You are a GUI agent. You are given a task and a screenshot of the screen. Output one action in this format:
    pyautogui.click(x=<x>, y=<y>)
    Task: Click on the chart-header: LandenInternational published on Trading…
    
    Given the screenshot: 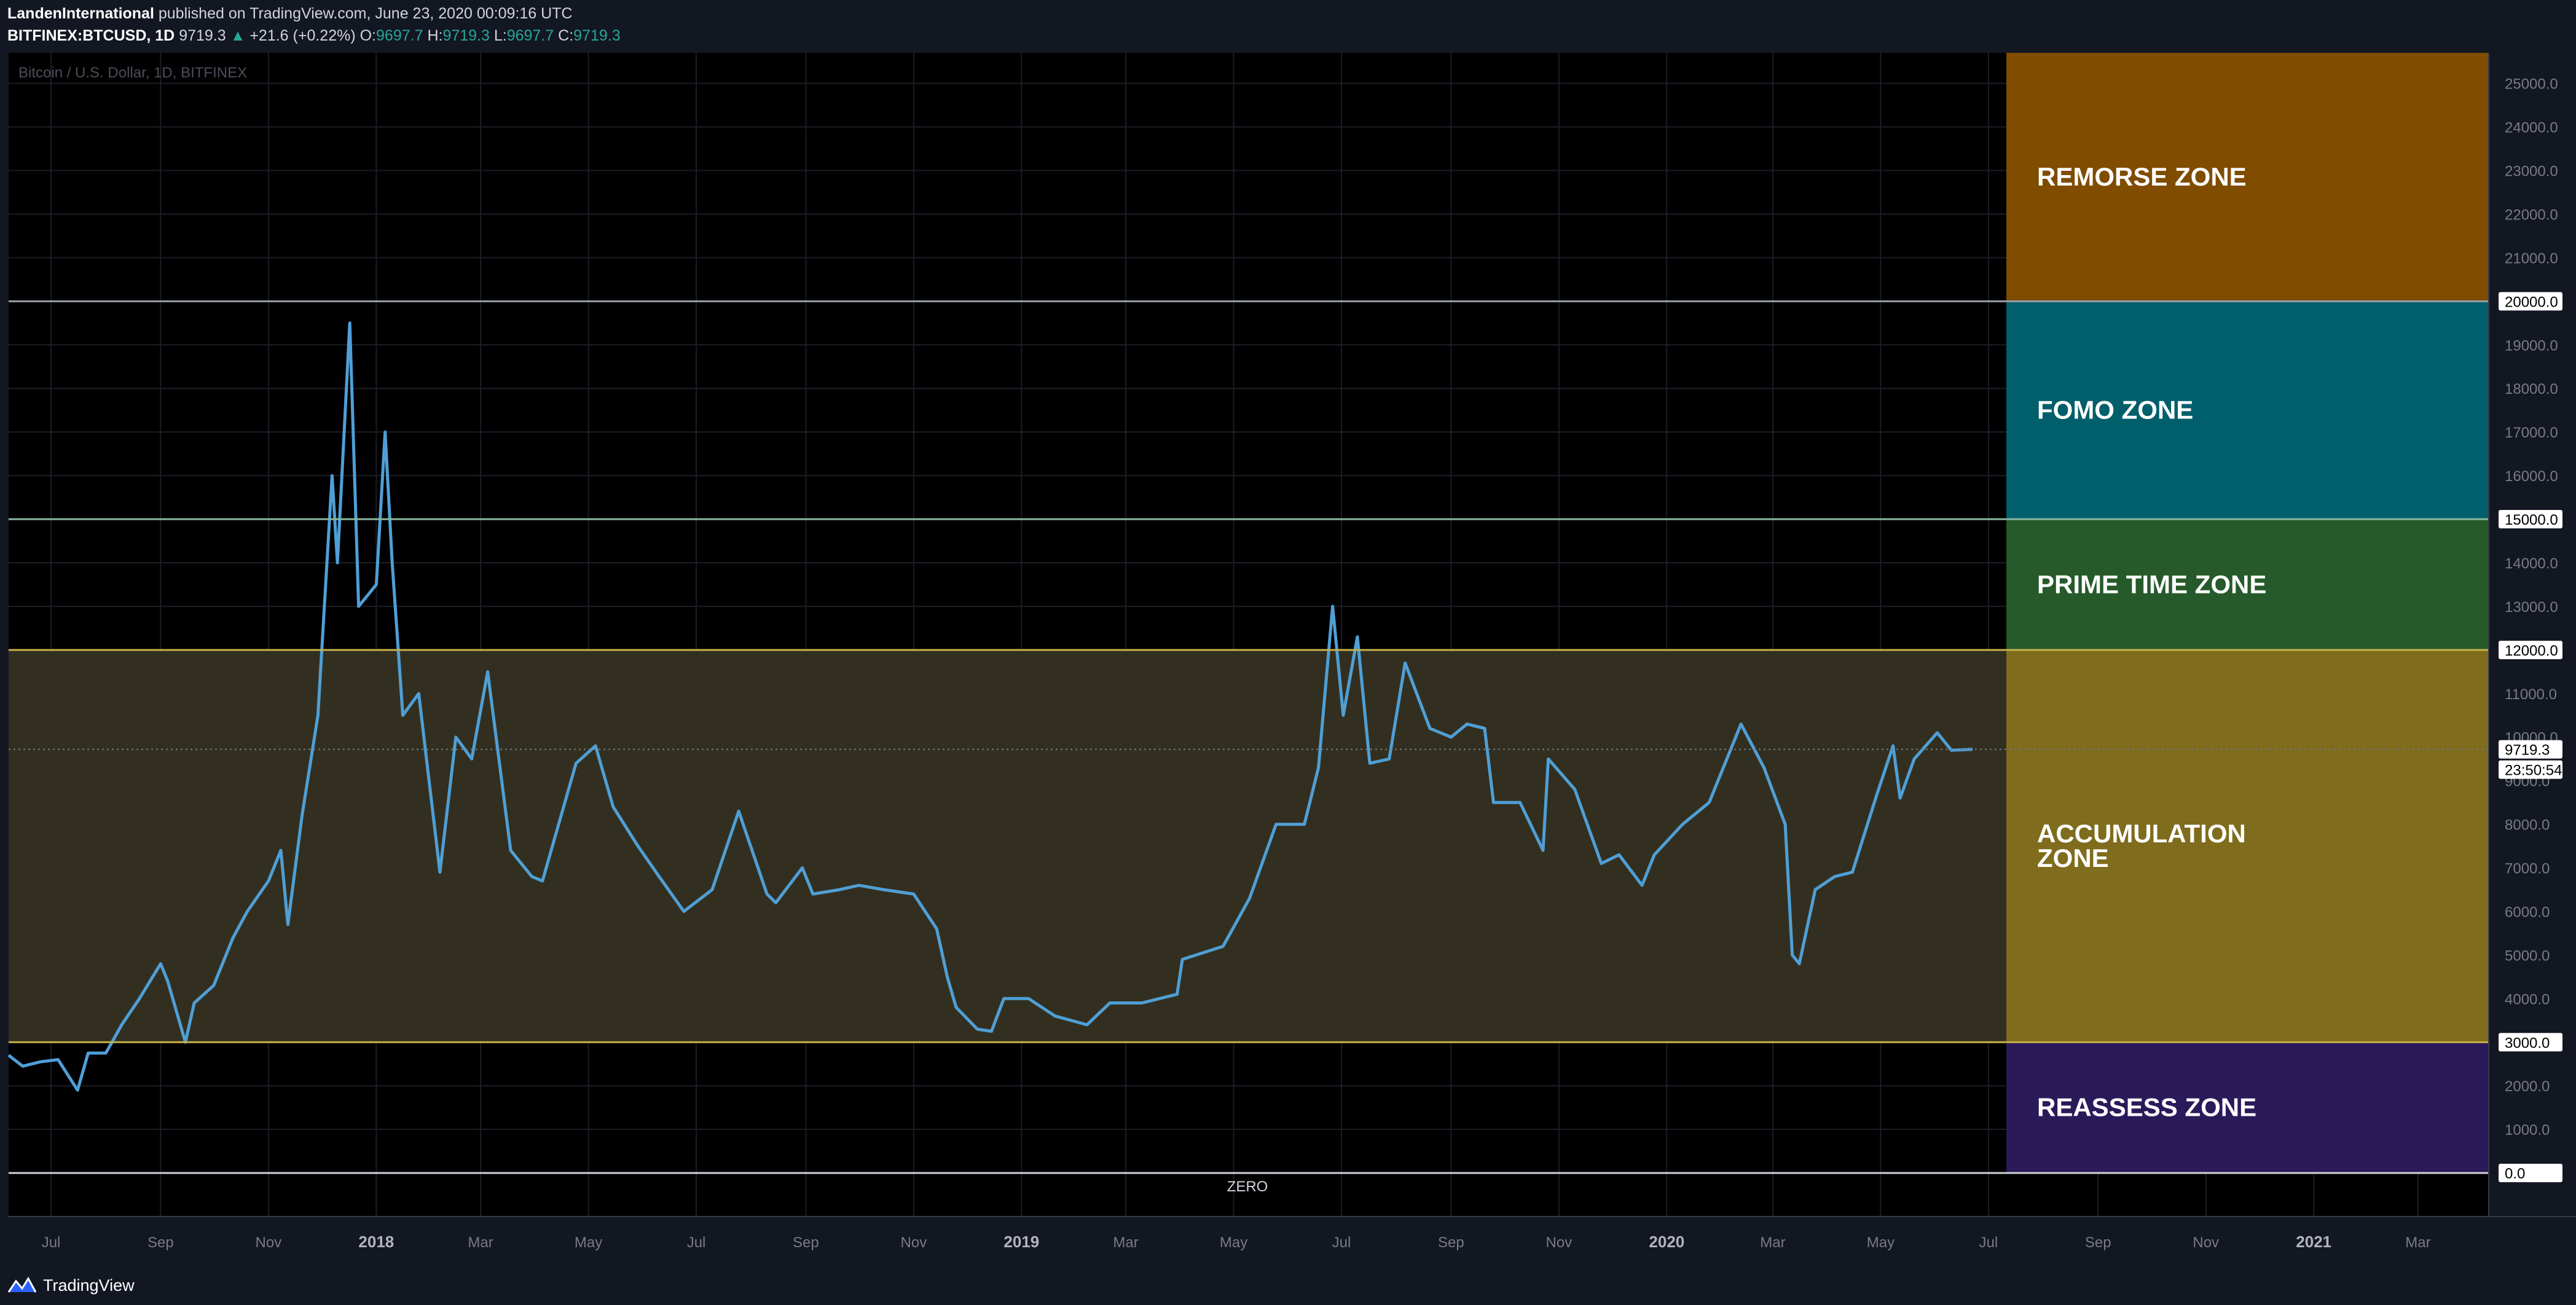 What is the action you would take?
    pyautogui.click(x=1288, y=24)
    